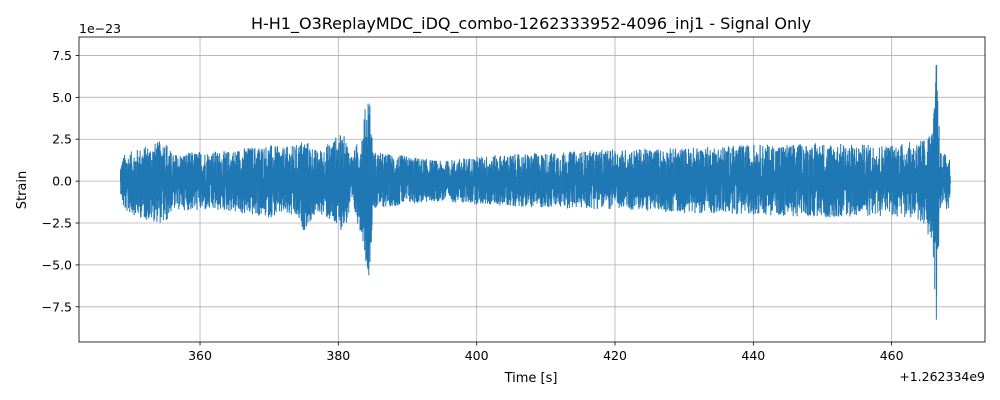  I want to click on y-tick-label: 2.5, so click(62, 139).